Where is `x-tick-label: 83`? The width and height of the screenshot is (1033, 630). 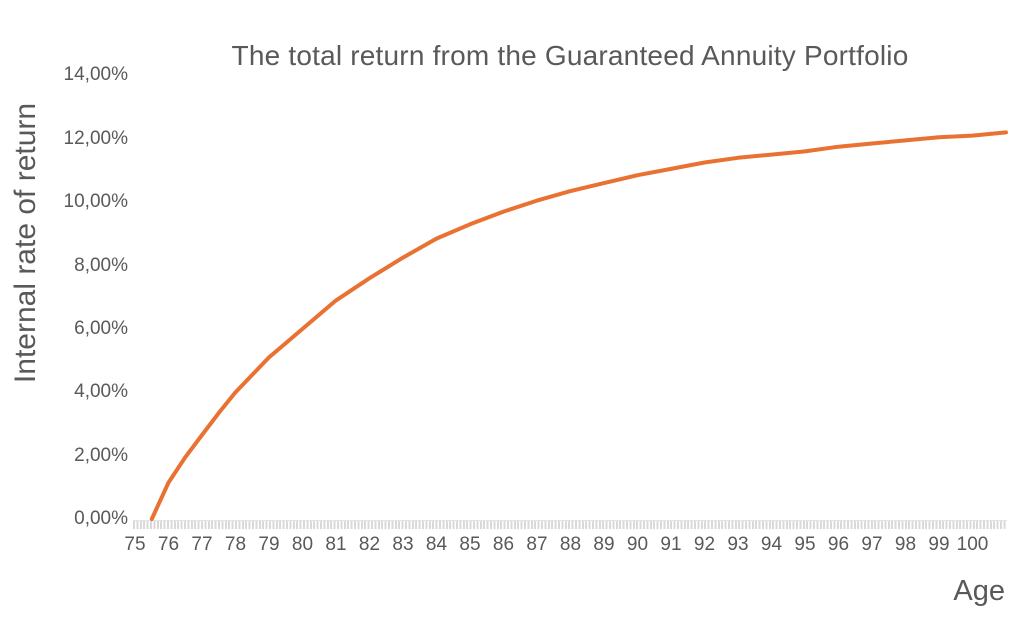 x-tick-label: 83 is located at coordinates (403, 544).